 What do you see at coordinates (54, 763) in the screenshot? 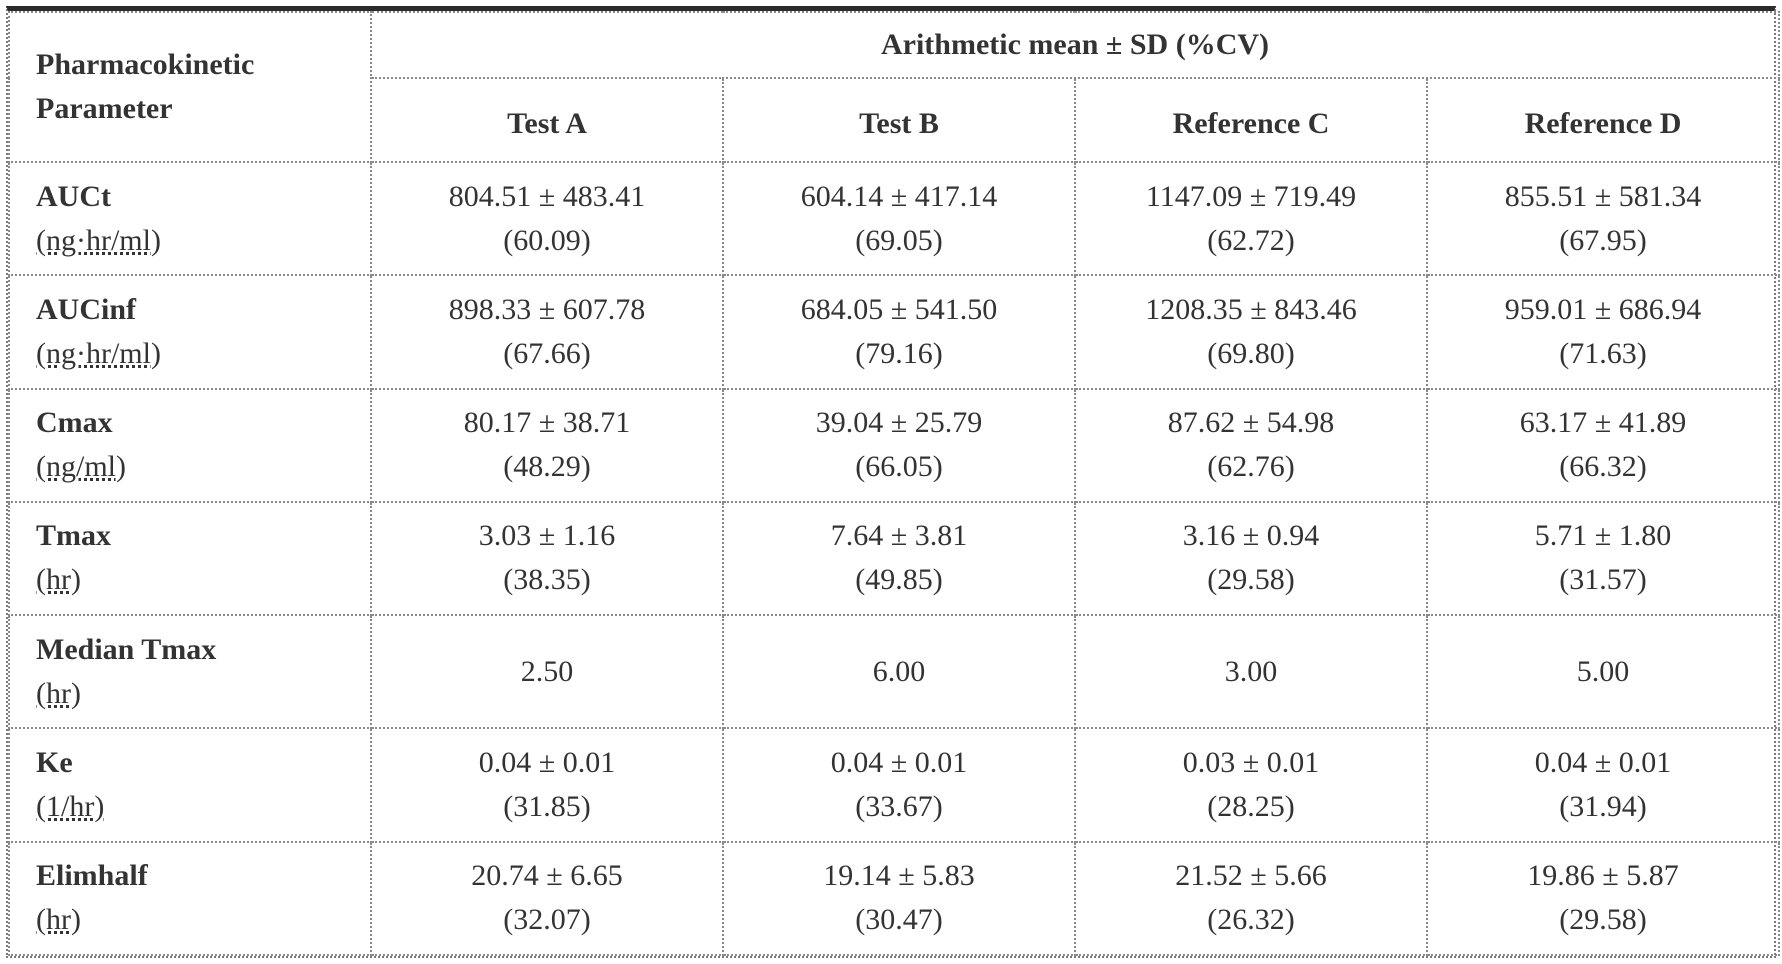
I see `parameter-name: Ke` at bounding box center [54, 763].